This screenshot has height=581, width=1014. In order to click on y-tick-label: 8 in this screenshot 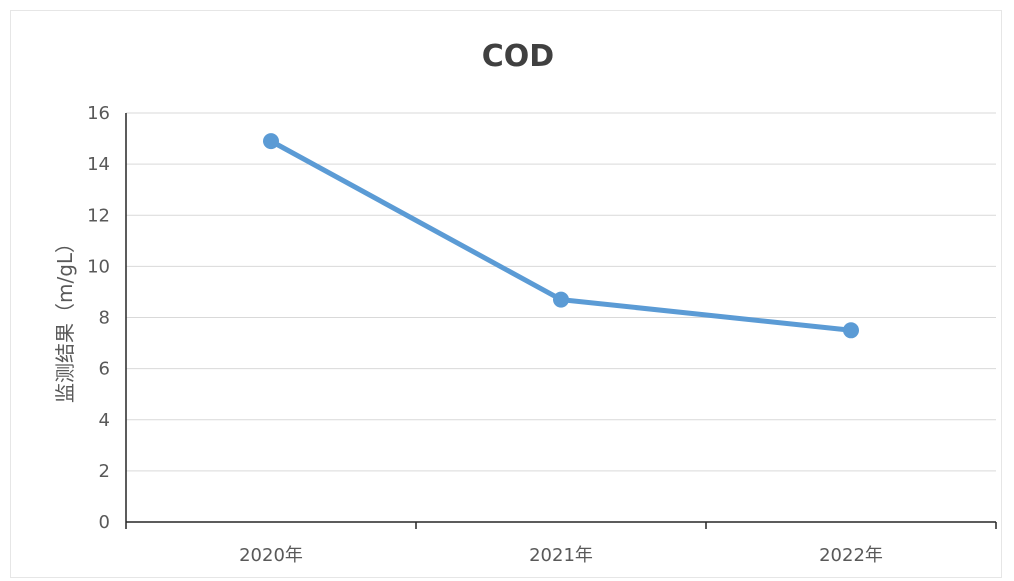, I will do `click(104, 318)`.